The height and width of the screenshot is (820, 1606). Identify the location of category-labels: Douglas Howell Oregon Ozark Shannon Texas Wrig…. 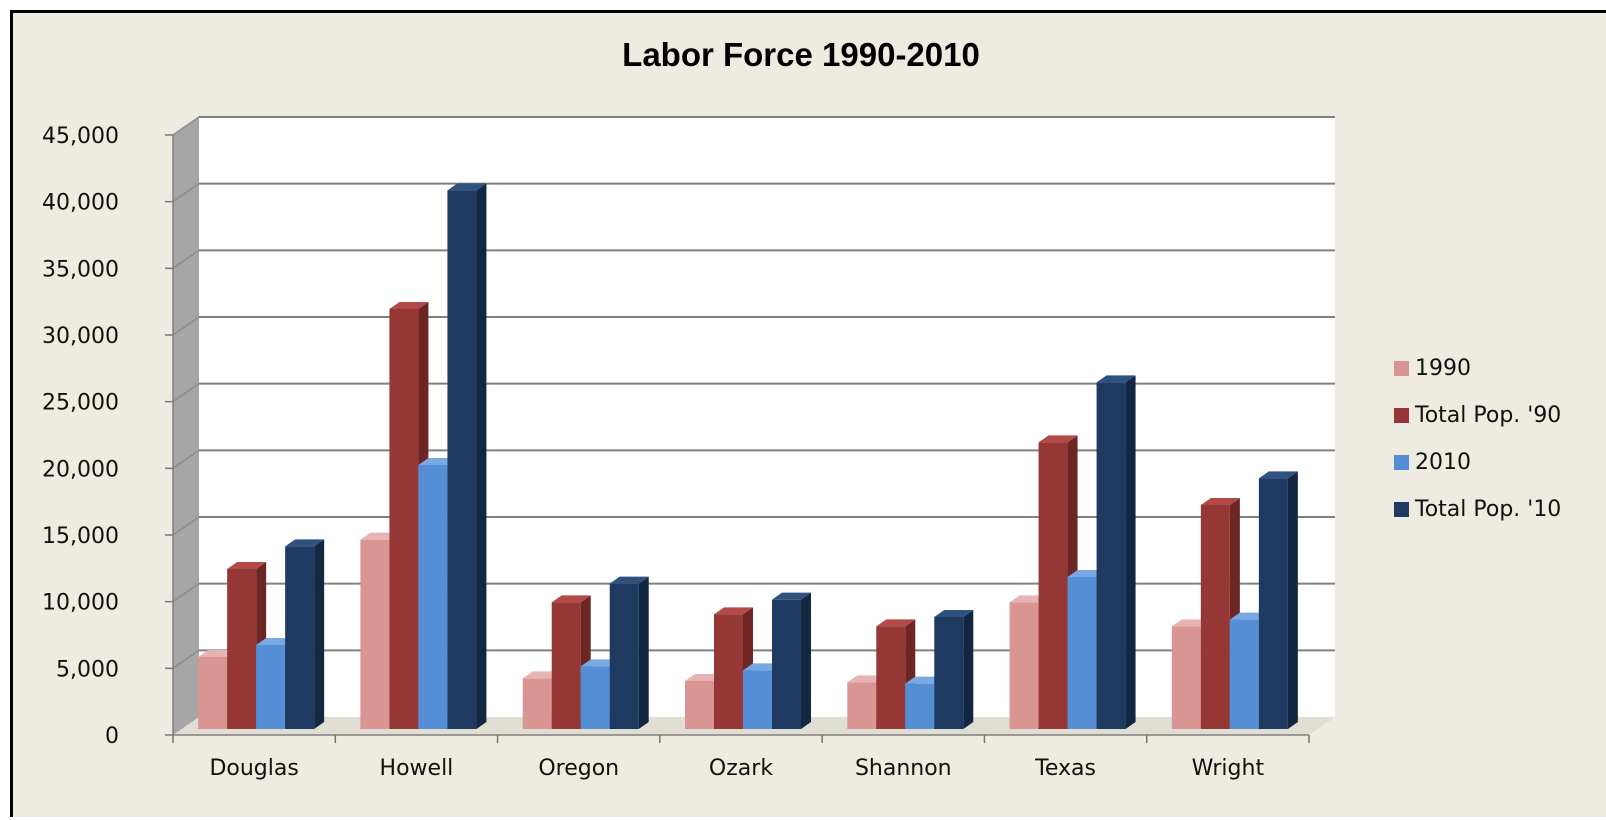
(736, 768).